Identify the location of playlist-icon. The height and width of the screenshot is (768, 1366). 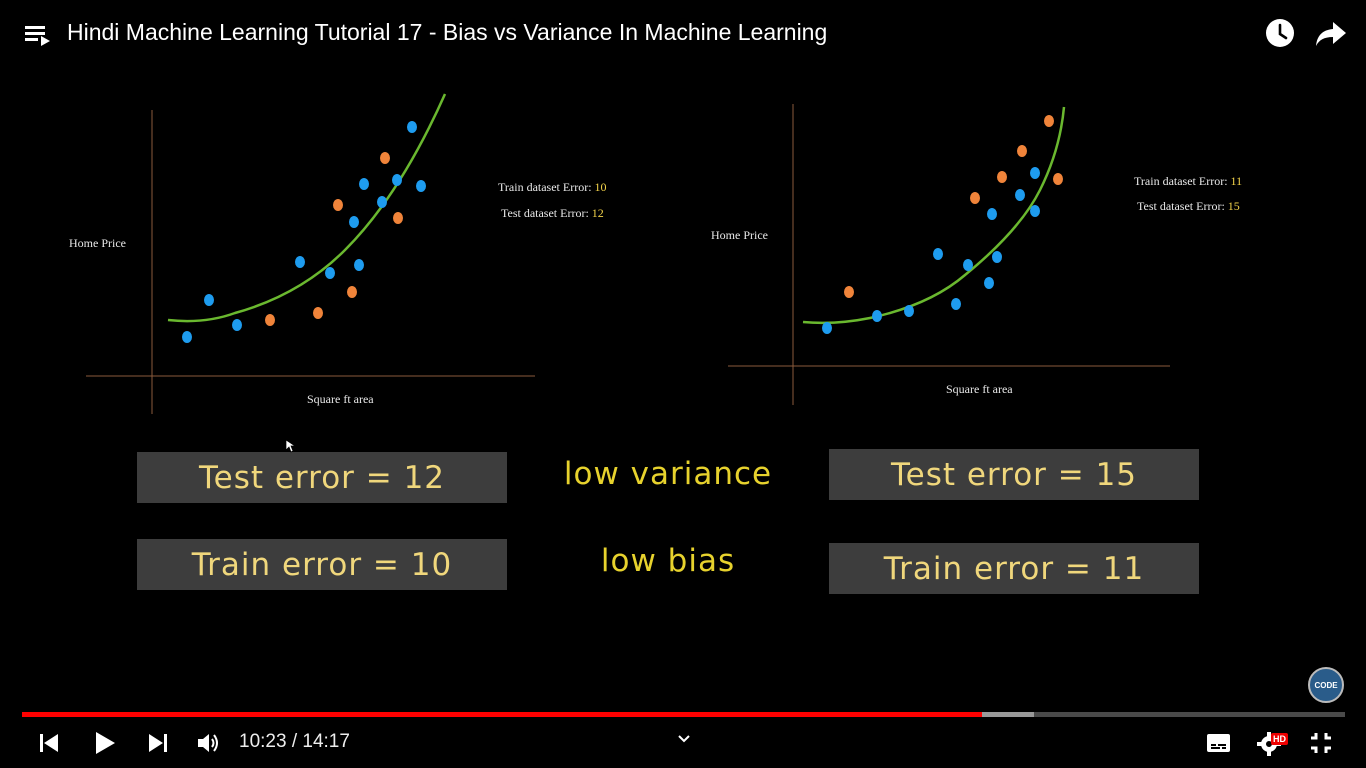
(37, 34).